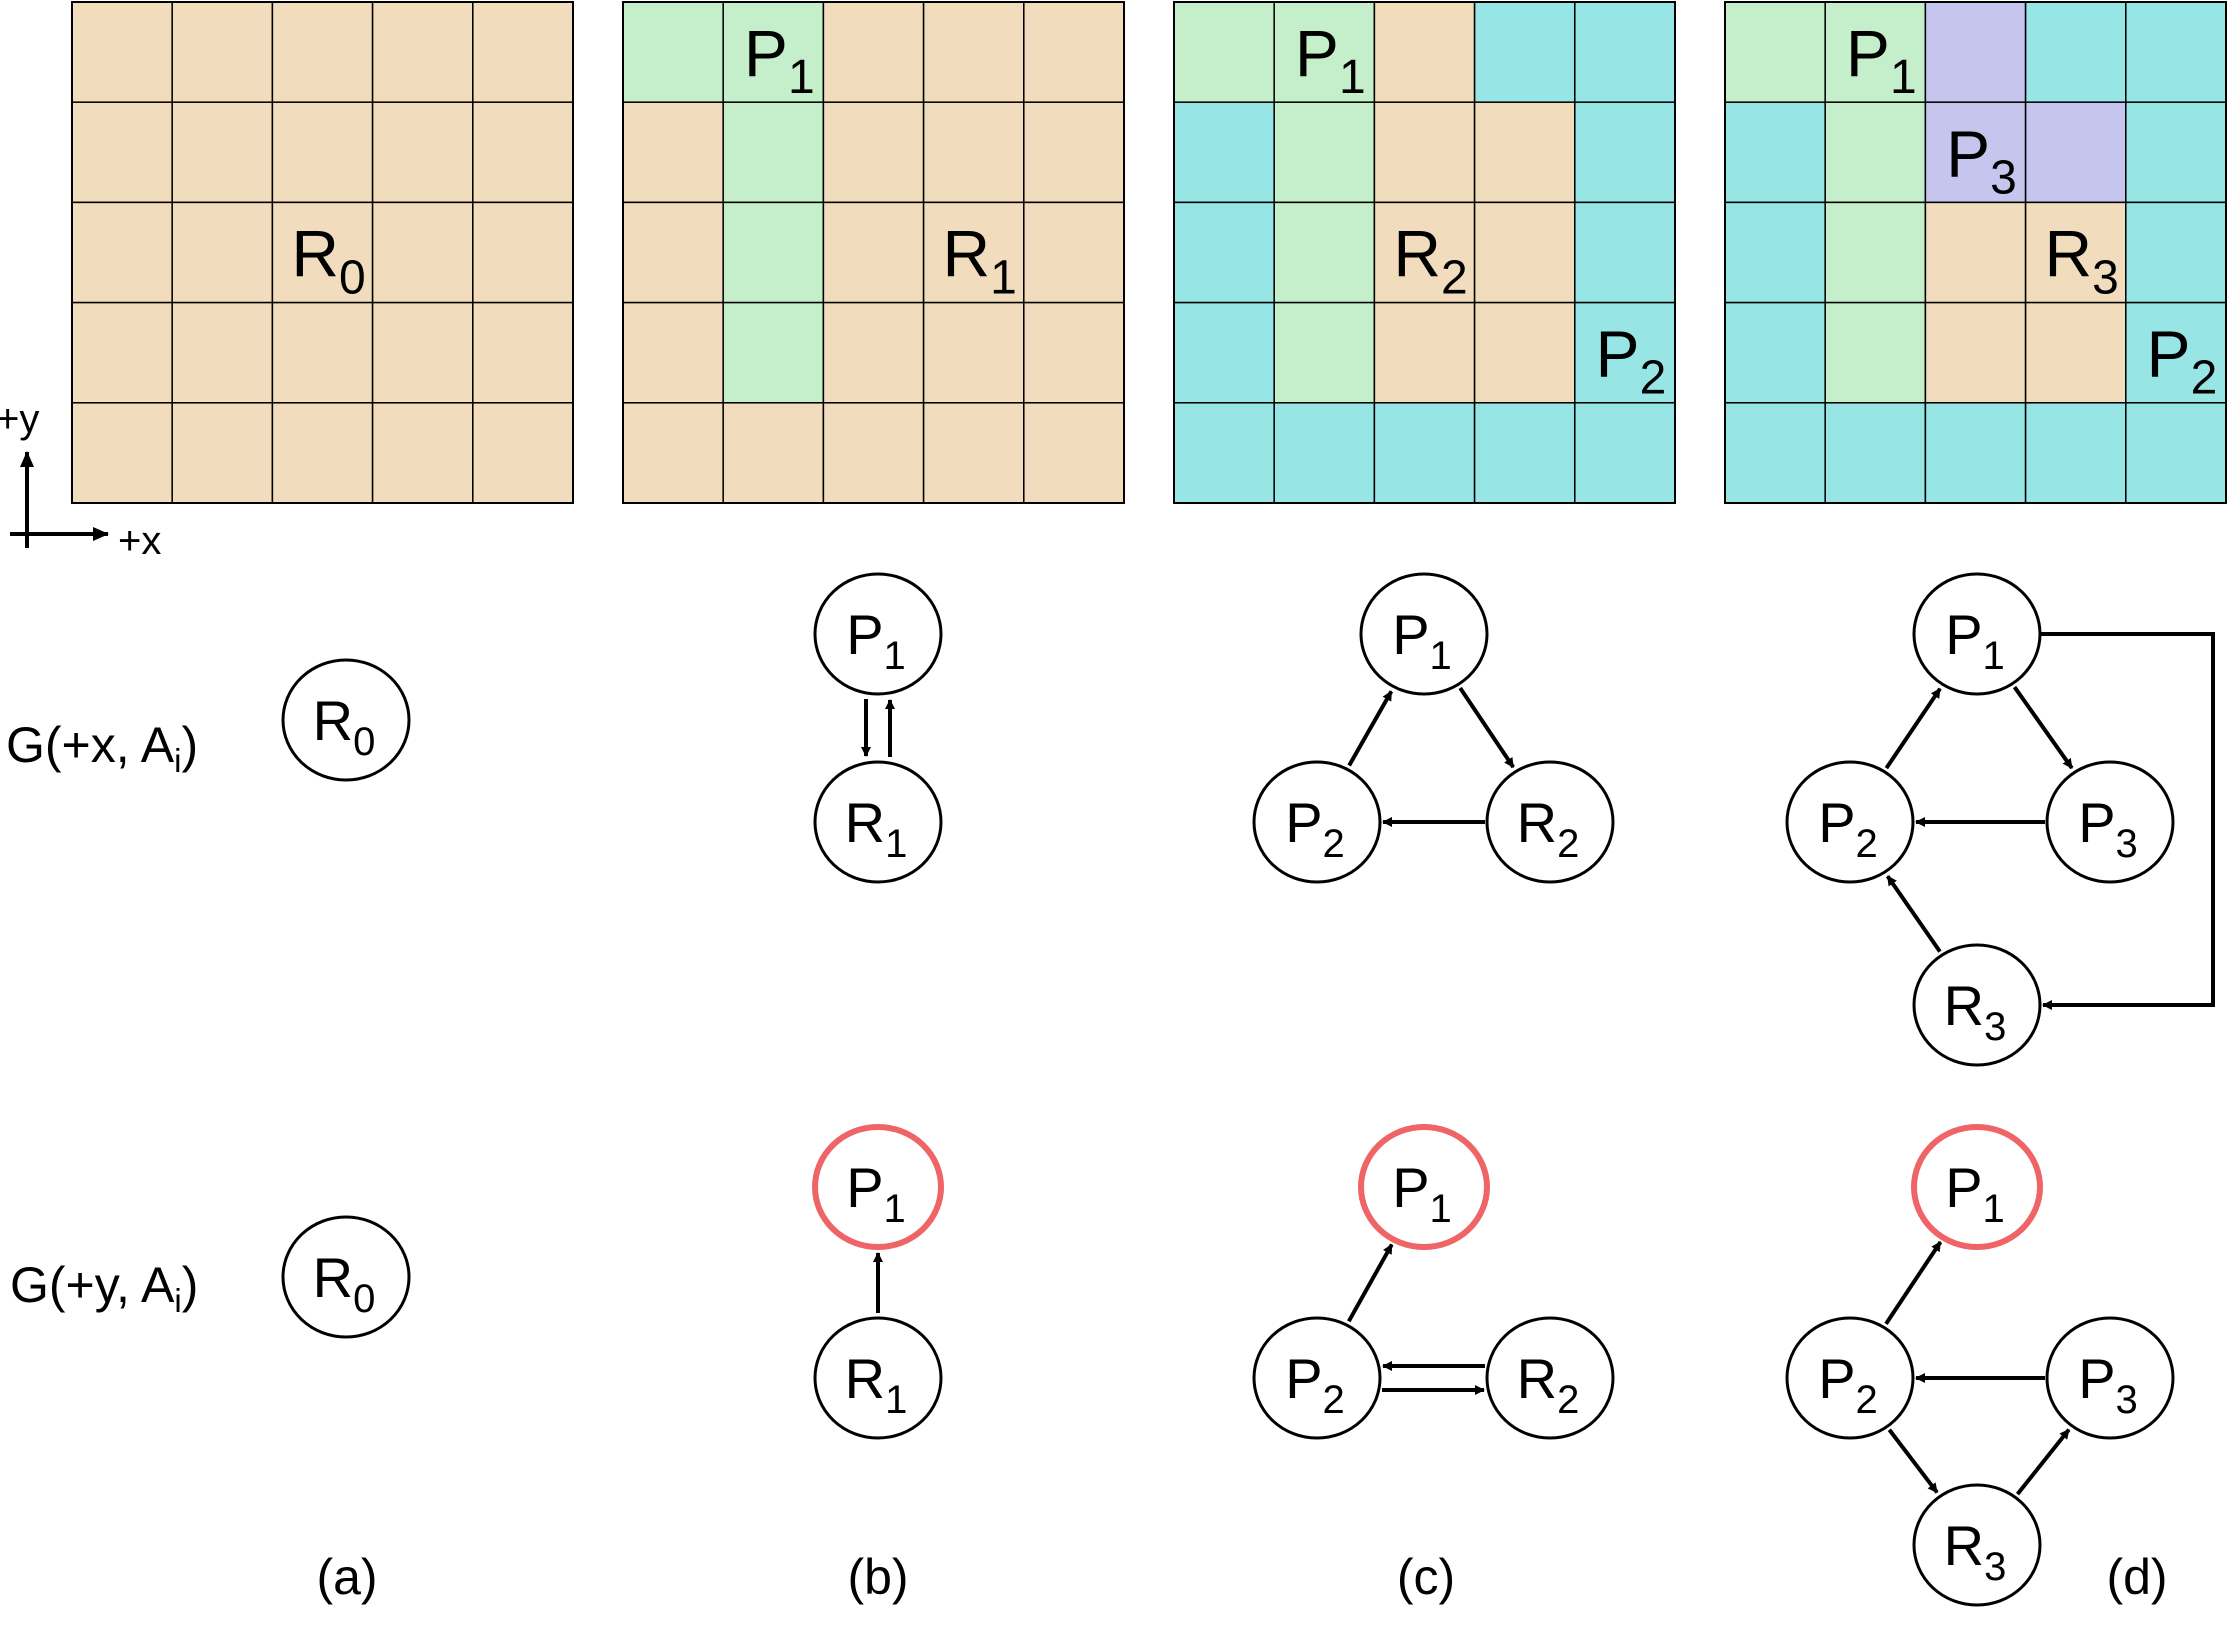 The width and height of the screenshot is (2230, 1628). What do you see at coordinates (1430, 261) in the screenshot?
I see `cell-label-r2: R2` at bounding box center [1430, 261].